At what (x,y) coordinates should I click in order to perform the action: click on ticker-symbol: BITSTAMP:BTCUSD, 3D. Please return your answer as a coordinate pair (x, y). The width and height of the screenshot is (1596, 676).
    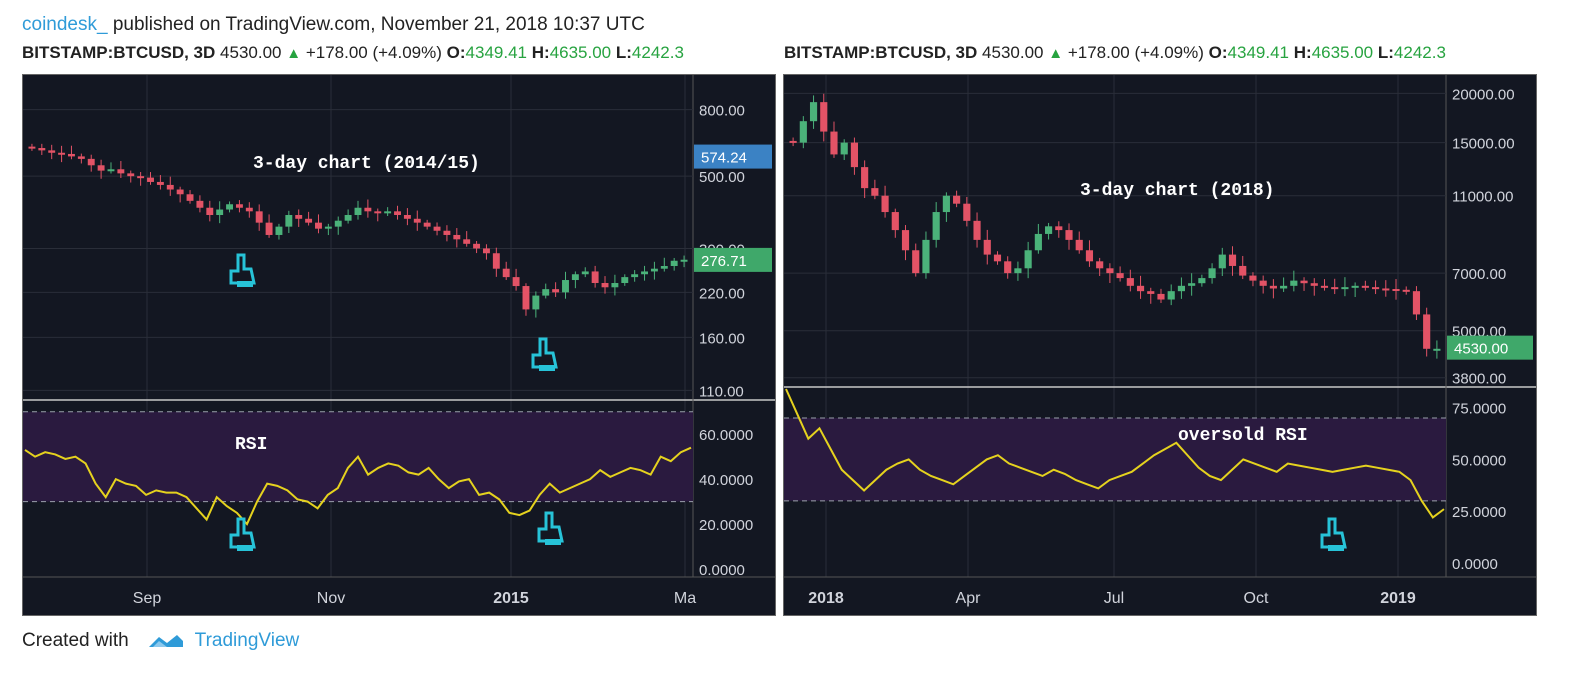
    Looking at the image, I should click on (119, 52).